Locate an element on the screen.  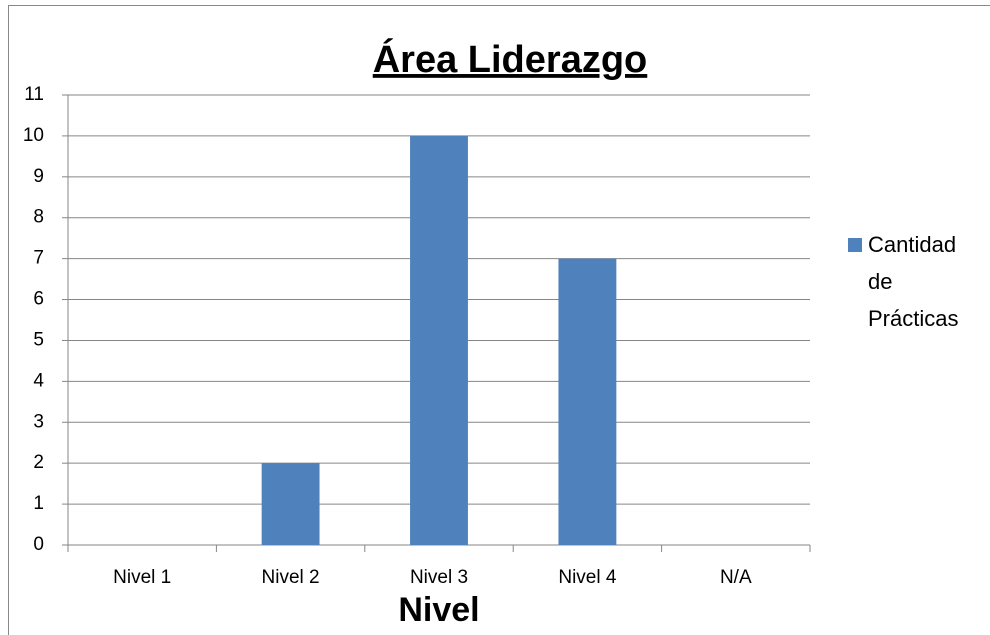
x-tick-label: Nivel 2 is located at coordinates (291, 577).